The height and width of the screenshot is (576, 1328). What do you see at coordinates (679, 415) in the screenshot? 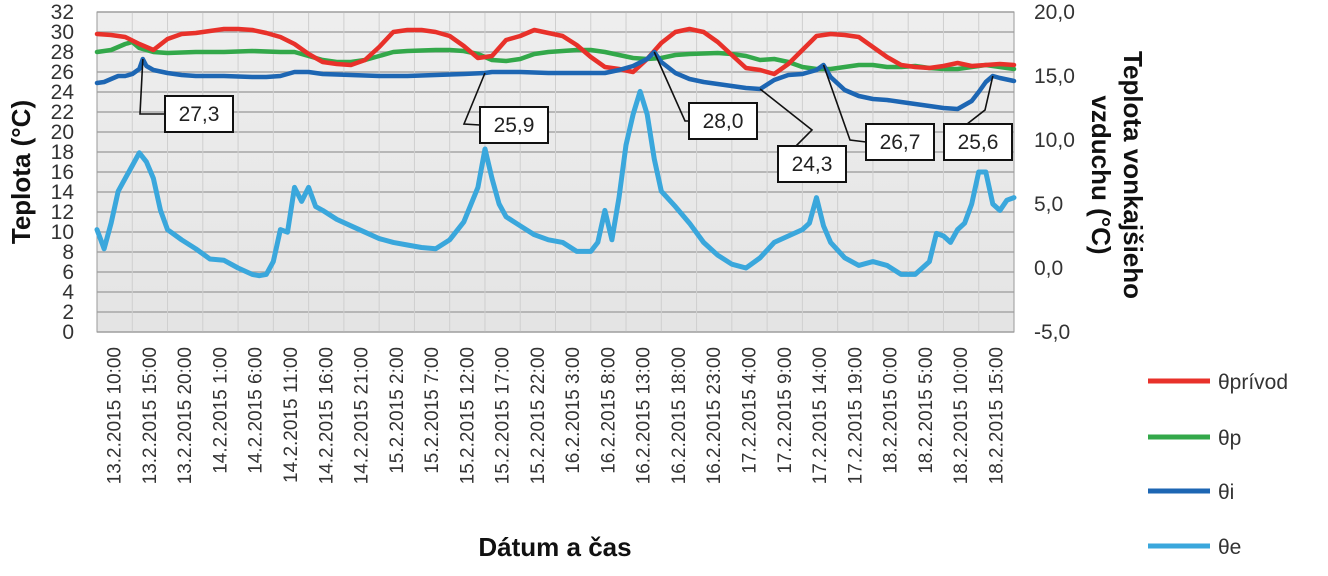
I see `x-tick-label: 16.2.2015 18:00` at bounding box center [679, 415].